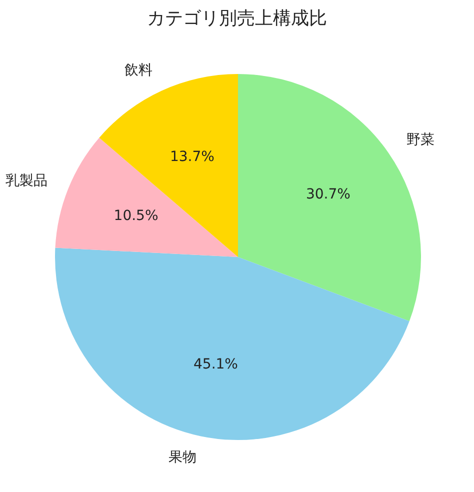  I want to click on slice-label: 乳製品, so click(27, 180).